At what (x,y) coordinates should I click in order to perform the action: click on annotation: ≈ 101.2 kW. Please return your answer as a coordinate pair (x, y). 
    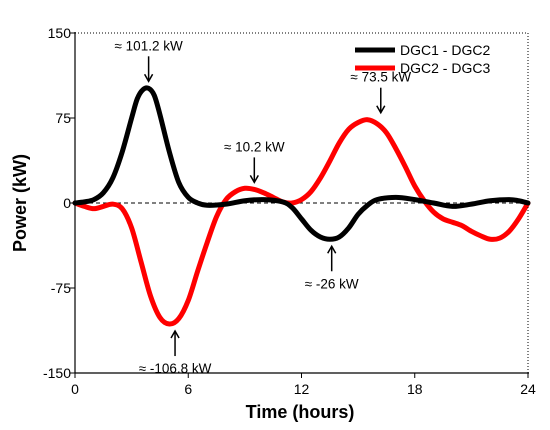
    Looking at the image, I should click on (149, 60).